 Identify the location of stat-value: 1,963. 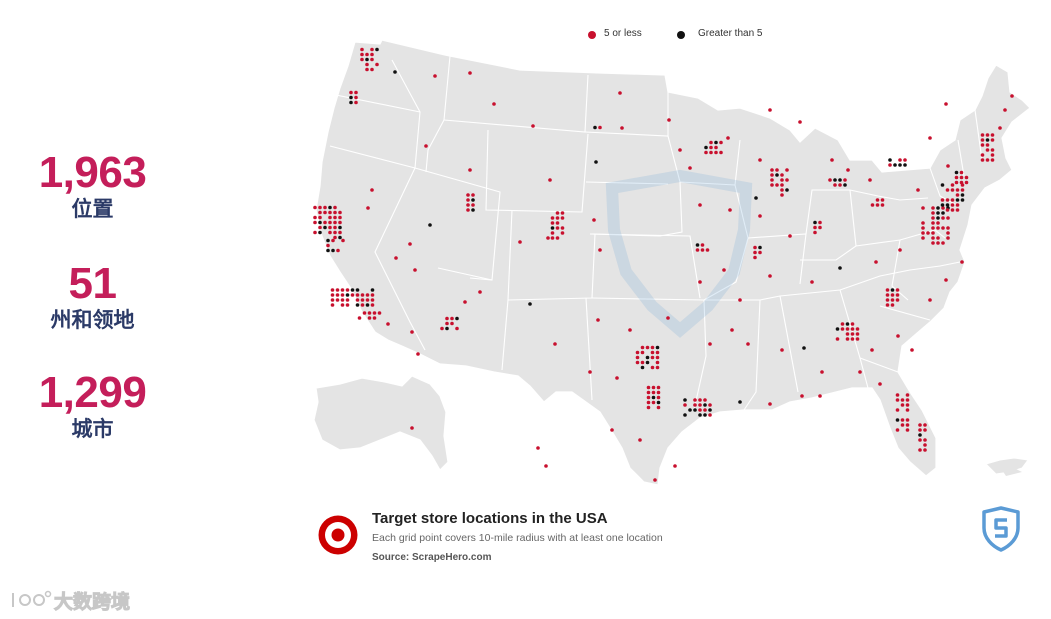
(92, 172).